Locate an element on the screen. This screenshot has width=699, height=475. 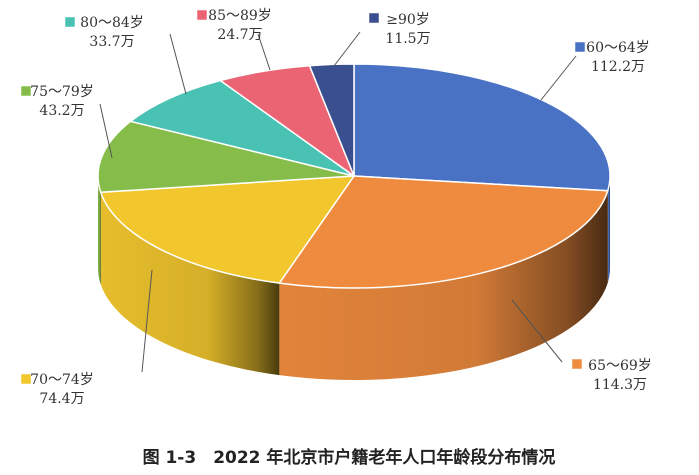
value-label-2: 74.4万 is located at coordinates (61, 399).